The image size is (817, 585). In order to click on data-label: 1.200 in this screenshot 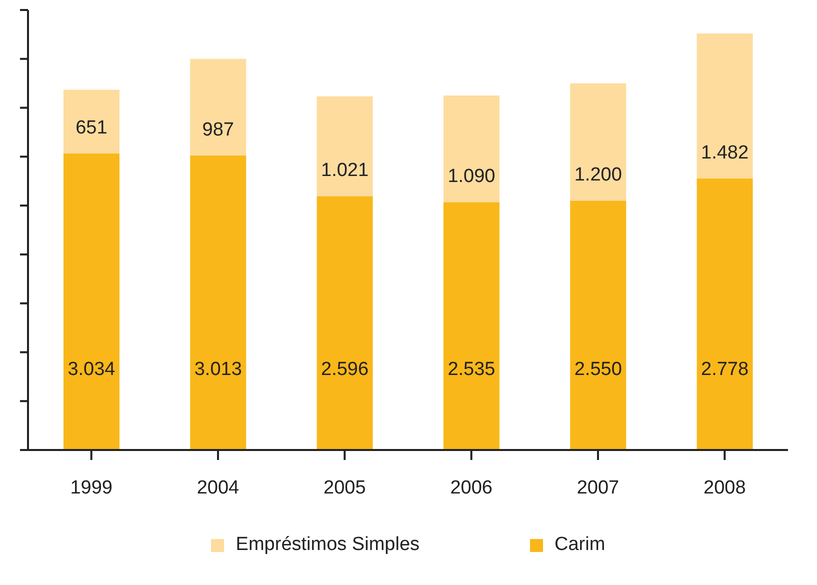, I will do `click(598, 175)`.